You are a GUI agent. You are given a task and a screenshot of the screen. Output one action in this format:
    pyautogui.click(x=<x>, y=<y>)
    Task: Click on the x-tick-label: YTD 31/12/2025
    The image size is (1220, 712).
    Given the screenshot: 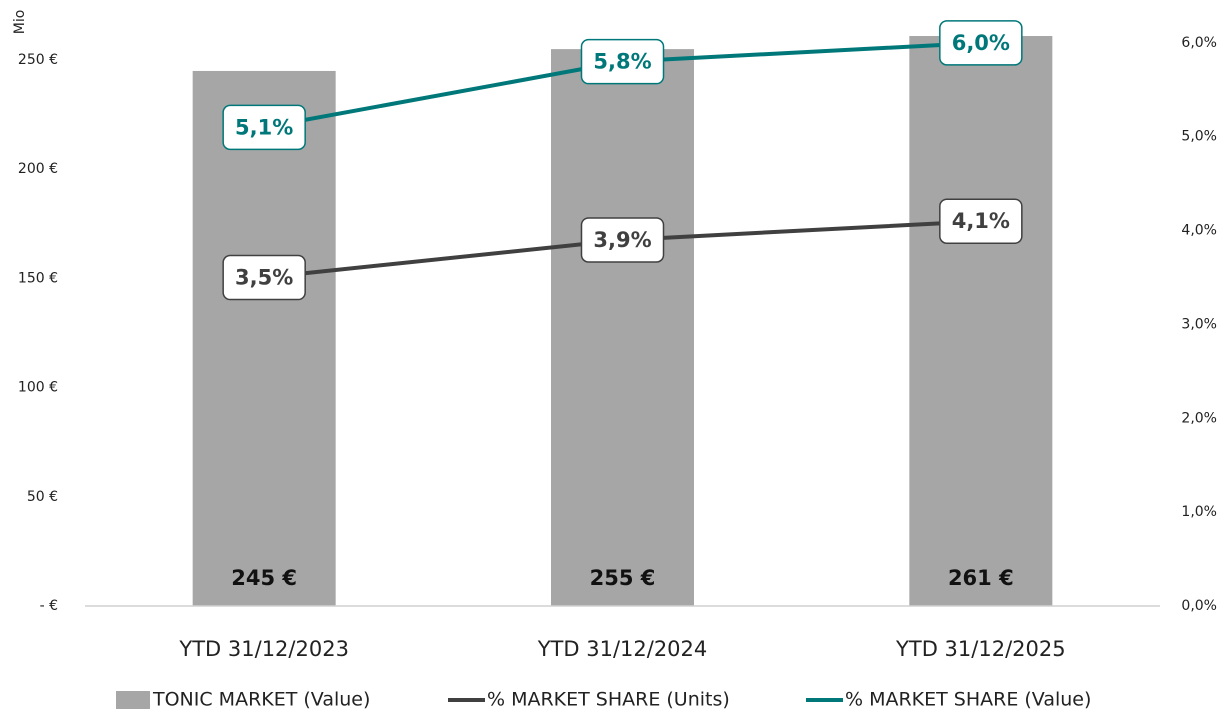 What is the action you would take?
    pyautogui.click(x=980, y=649)
    